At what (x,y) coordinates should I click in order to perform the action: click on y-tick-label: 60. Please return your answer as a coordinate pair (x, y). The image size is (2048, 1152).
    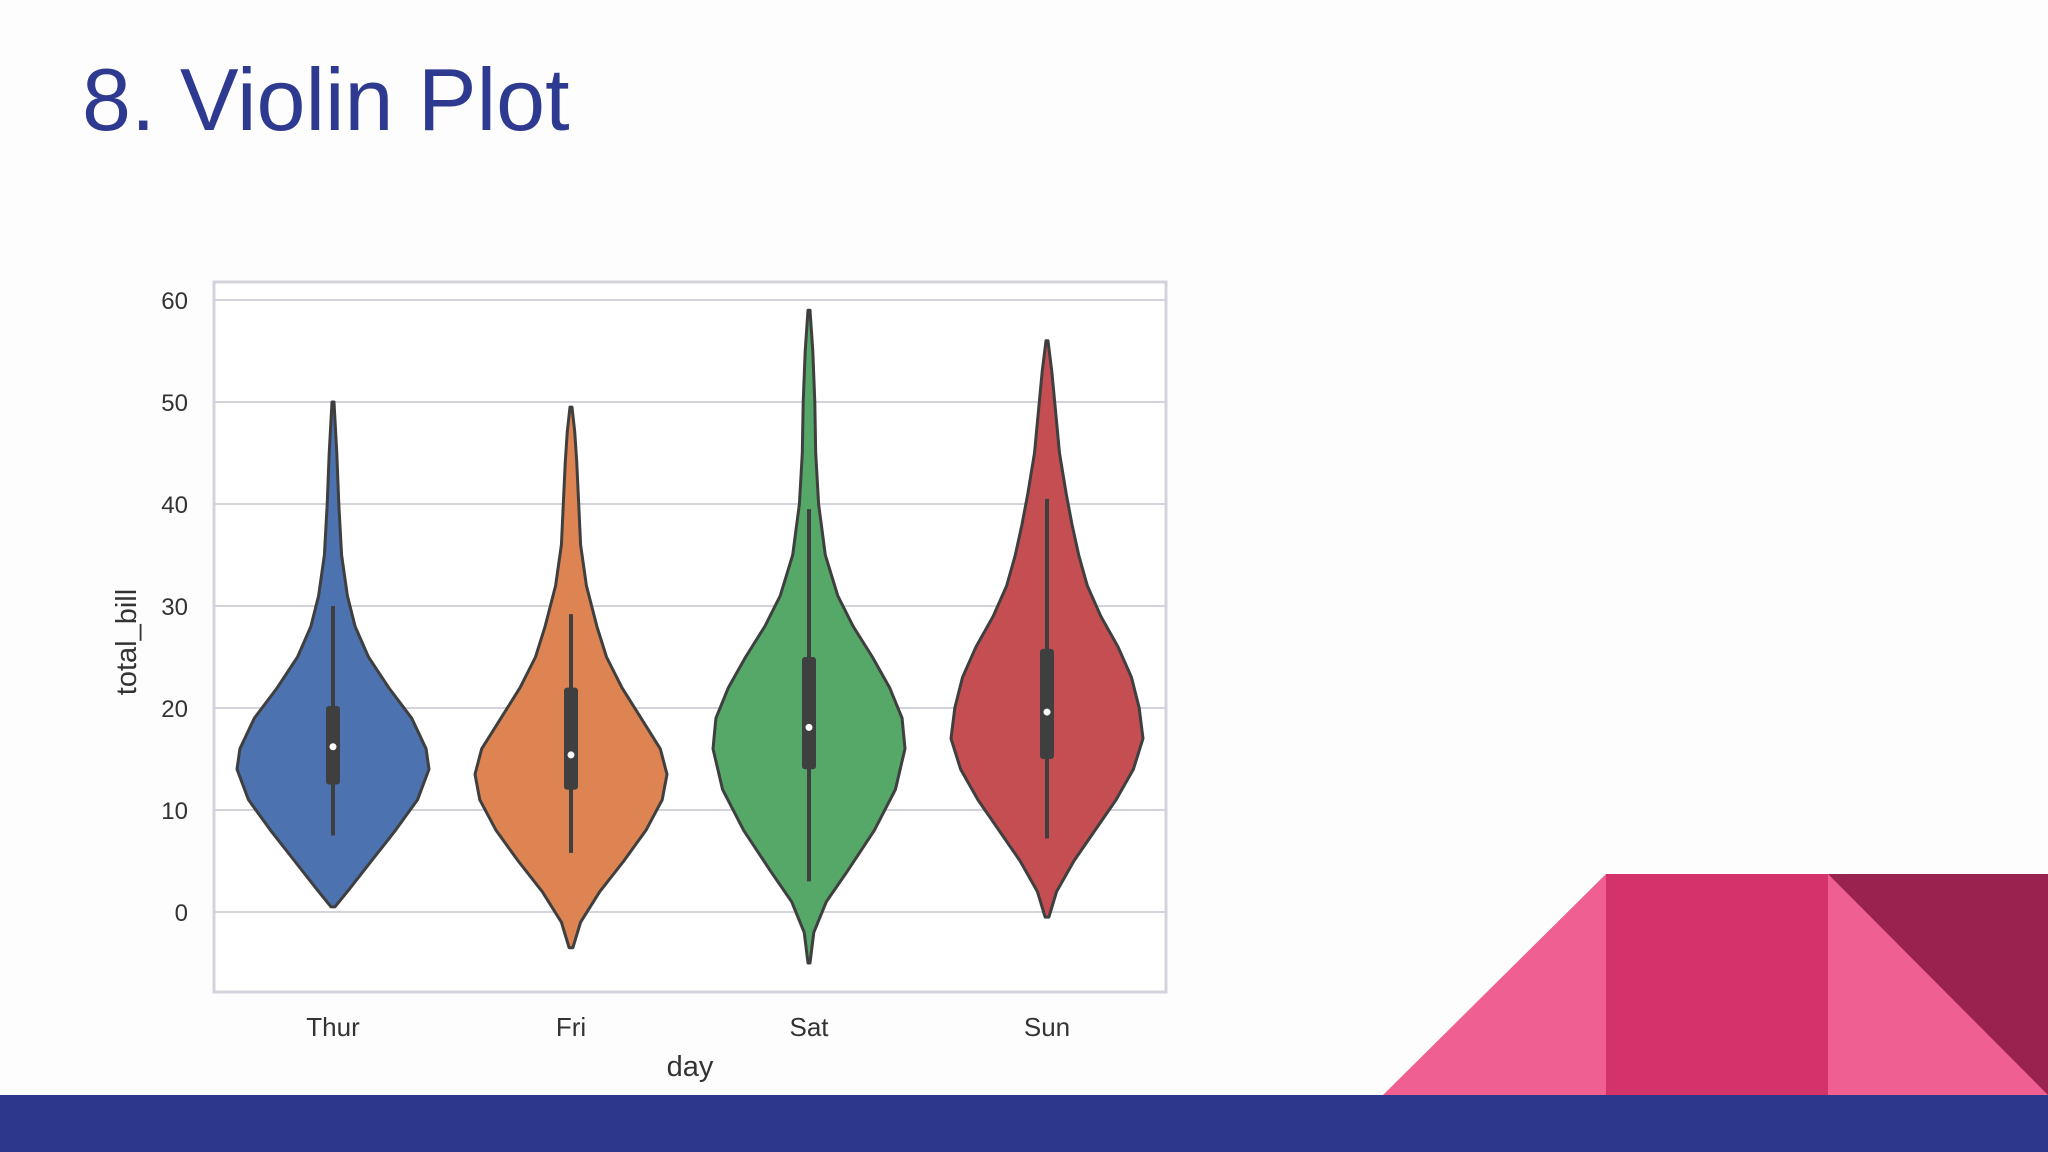
    Looking at the image, I should click on (174, 301).